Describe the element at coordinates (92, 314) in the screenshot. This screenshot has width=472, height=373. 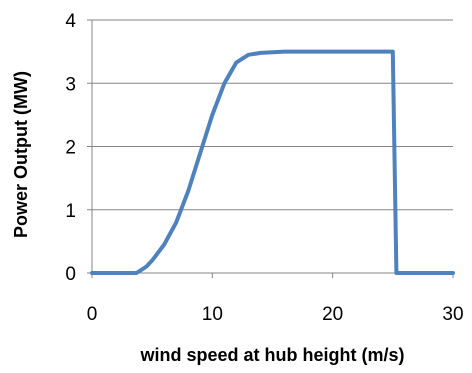
I see `x-tick-label-0: 0` at that location.